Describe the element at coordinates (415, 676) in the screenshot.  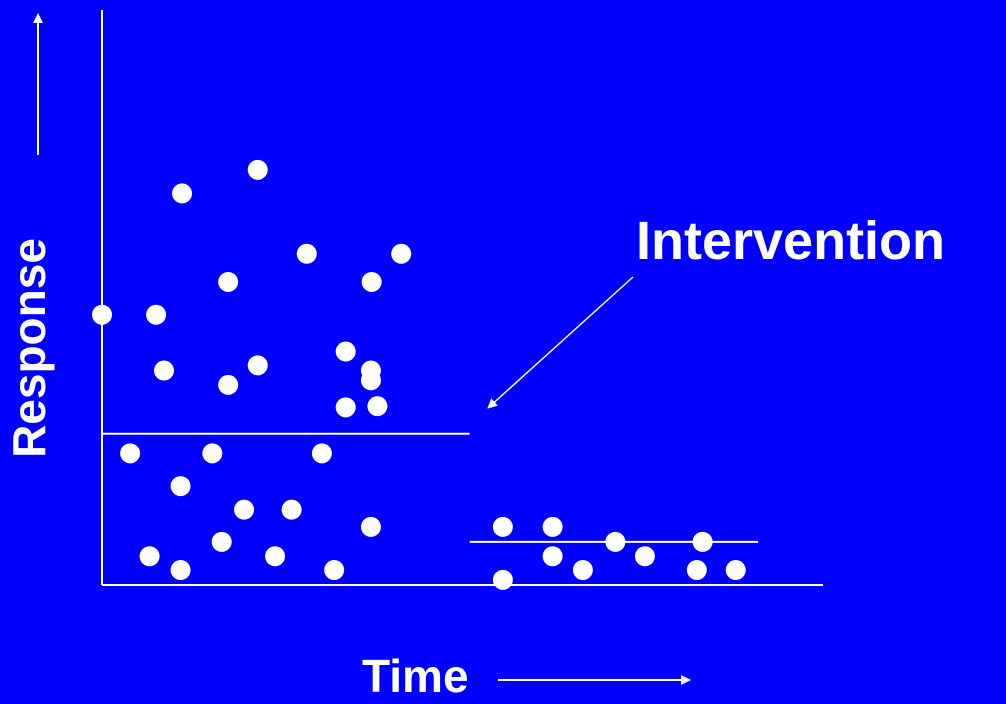
I see `x-axis-label: Time` at that location.